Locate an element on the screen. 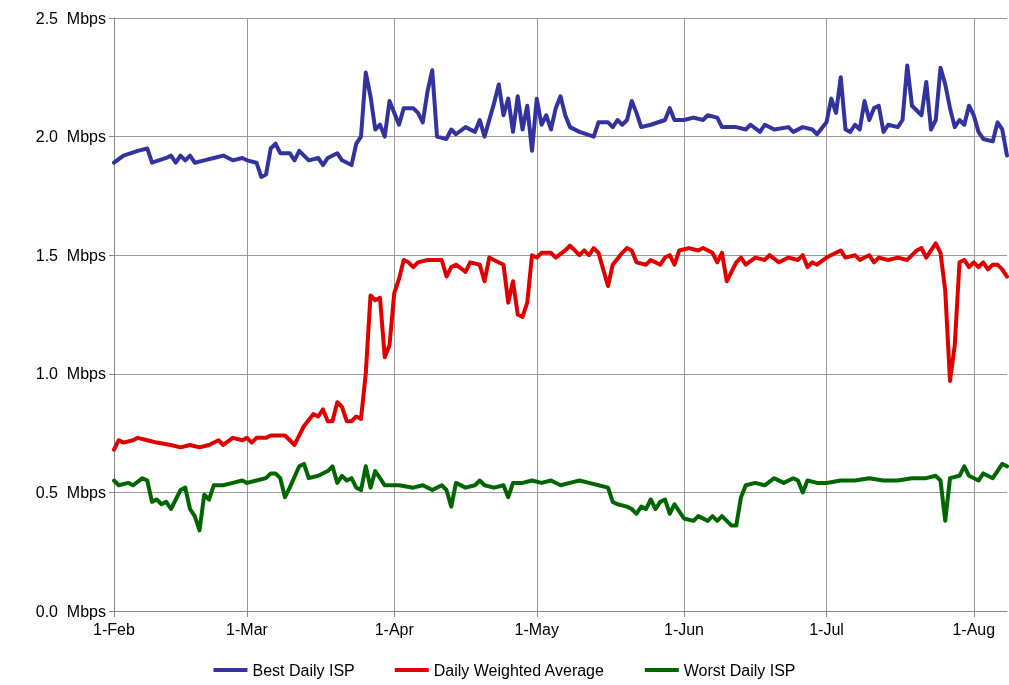 Image resolution: width=1009 pixels, height=685 pixels. x-tick-label: 1-Apr is located at coordinates (394, 629).